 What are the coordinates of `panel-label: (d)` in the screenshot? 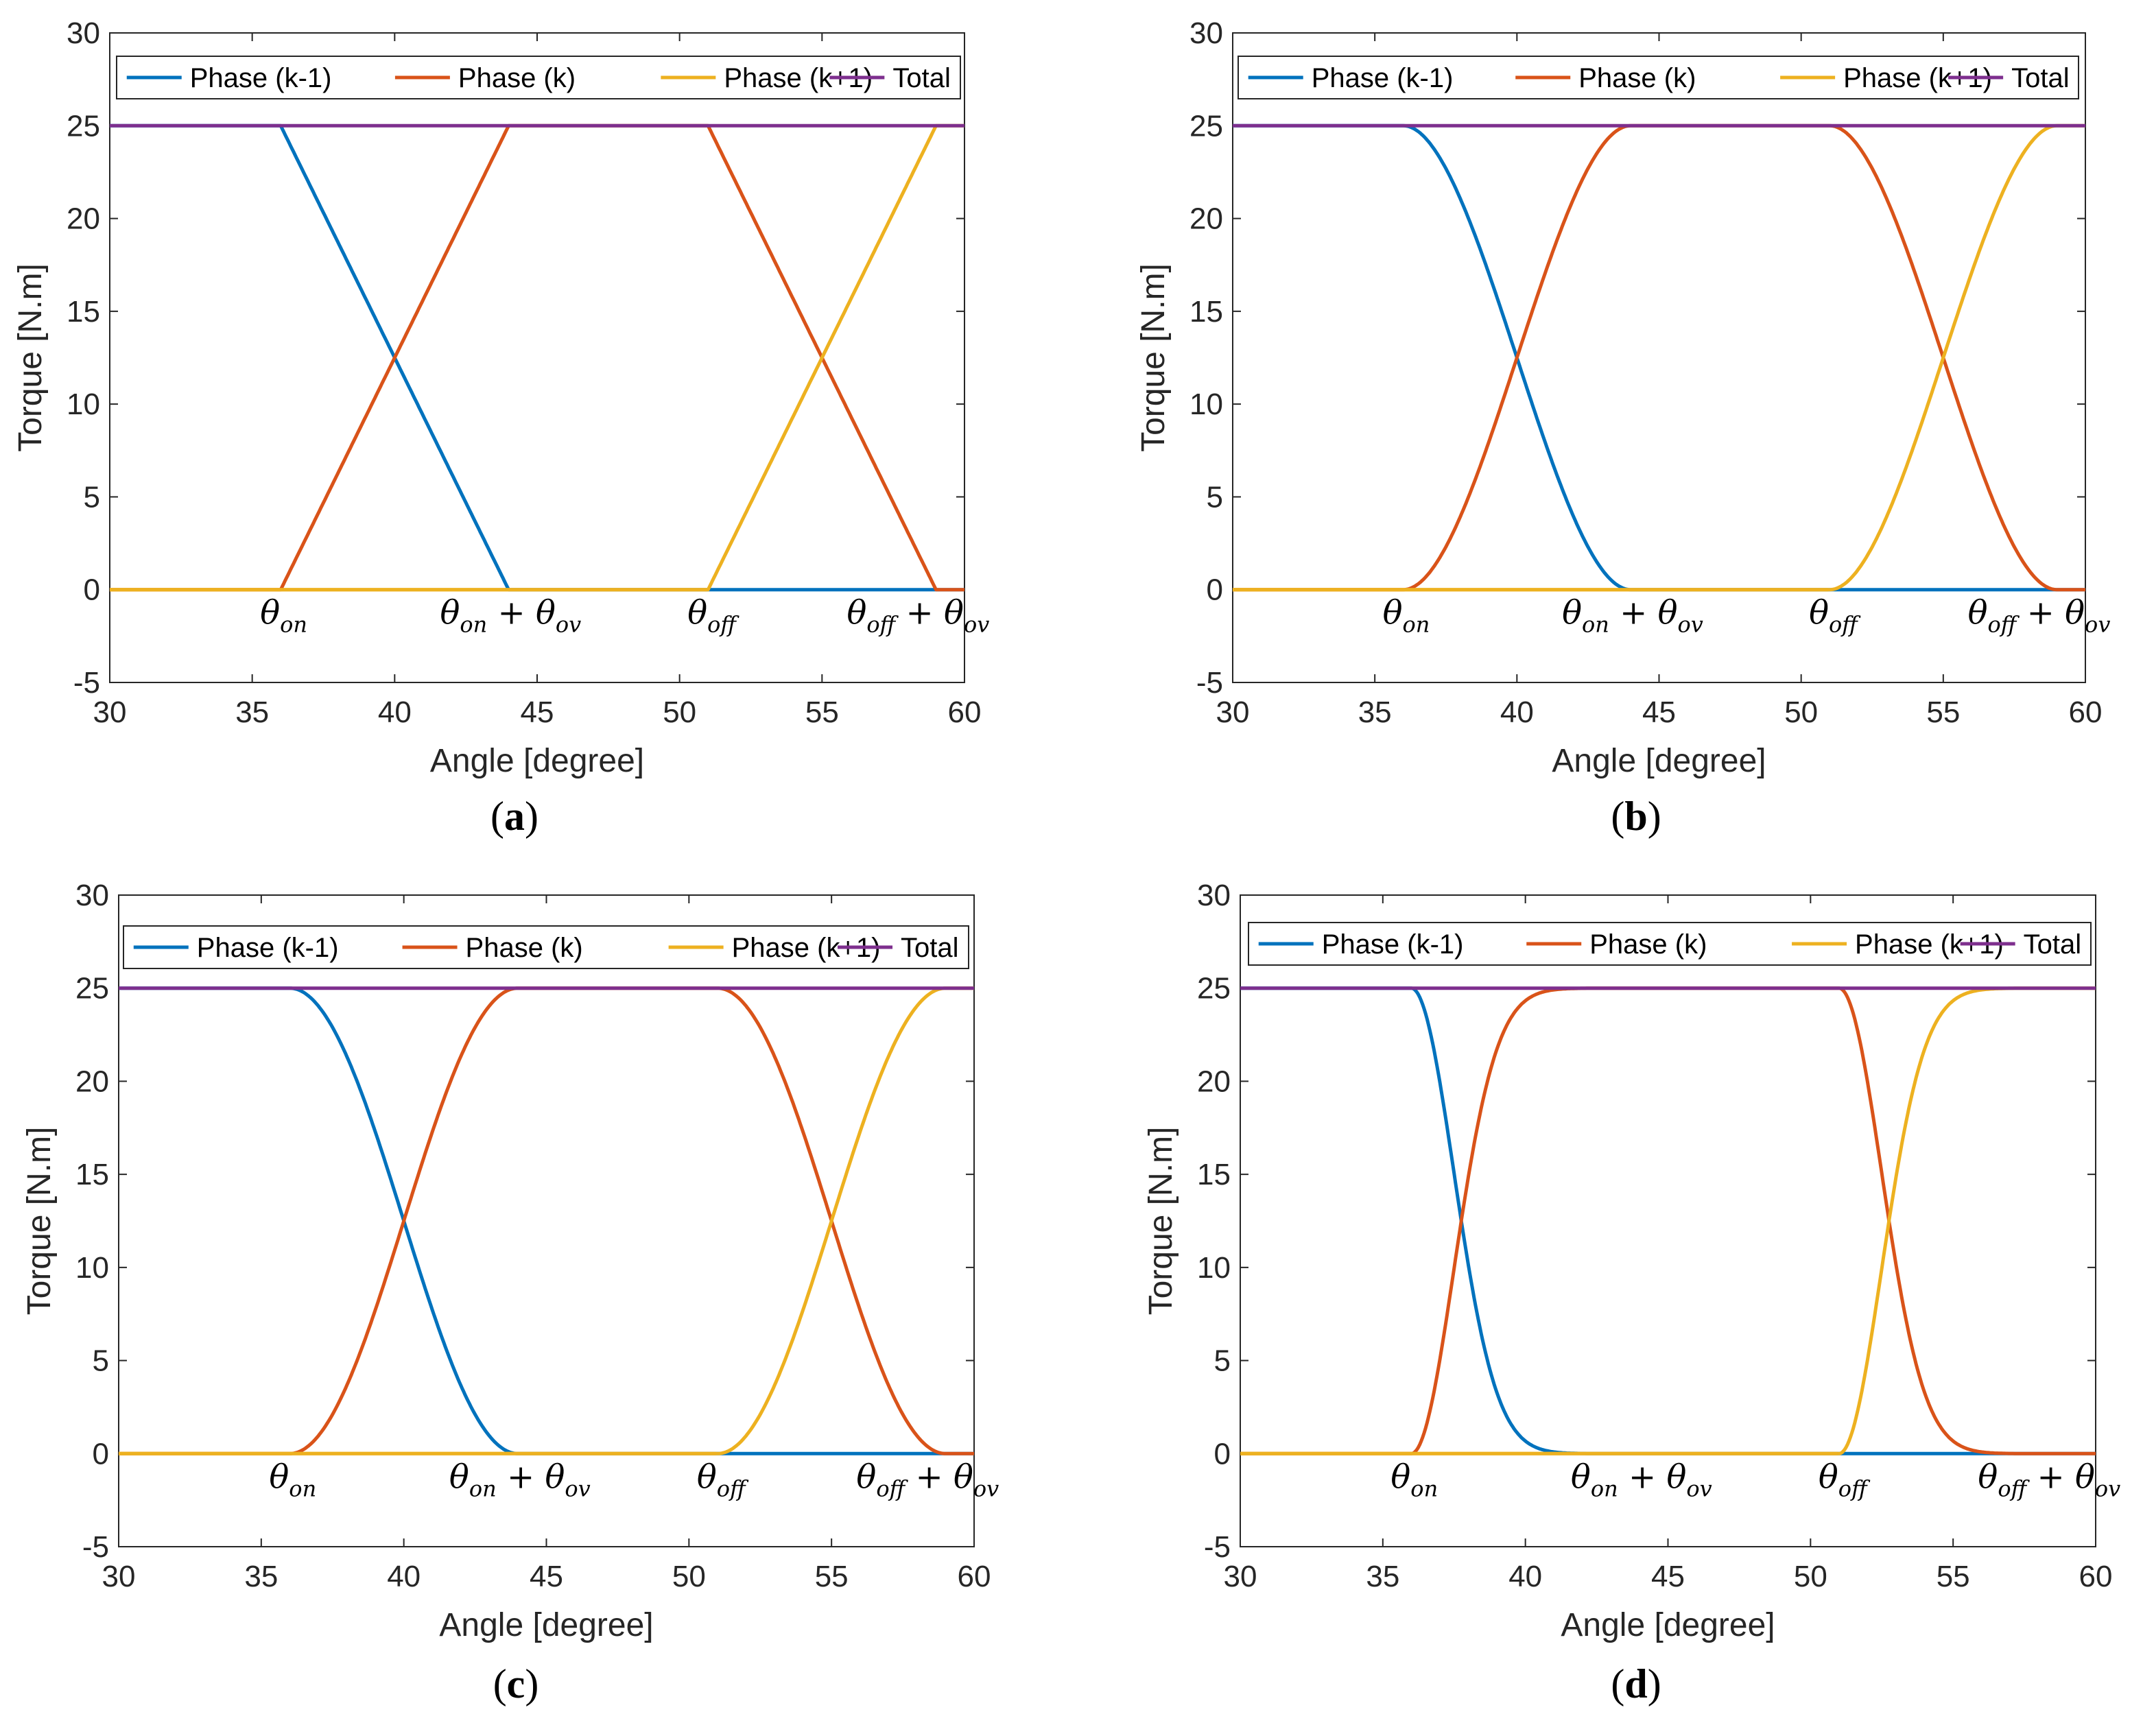 It's located at (1636, 1684).